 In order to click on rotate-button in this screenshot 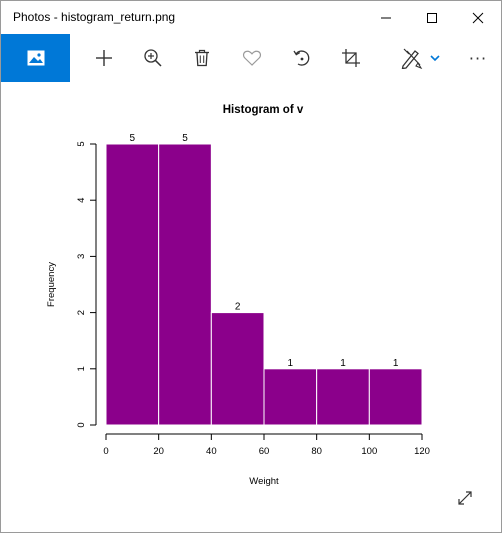, I will do `click(302, 58)`.